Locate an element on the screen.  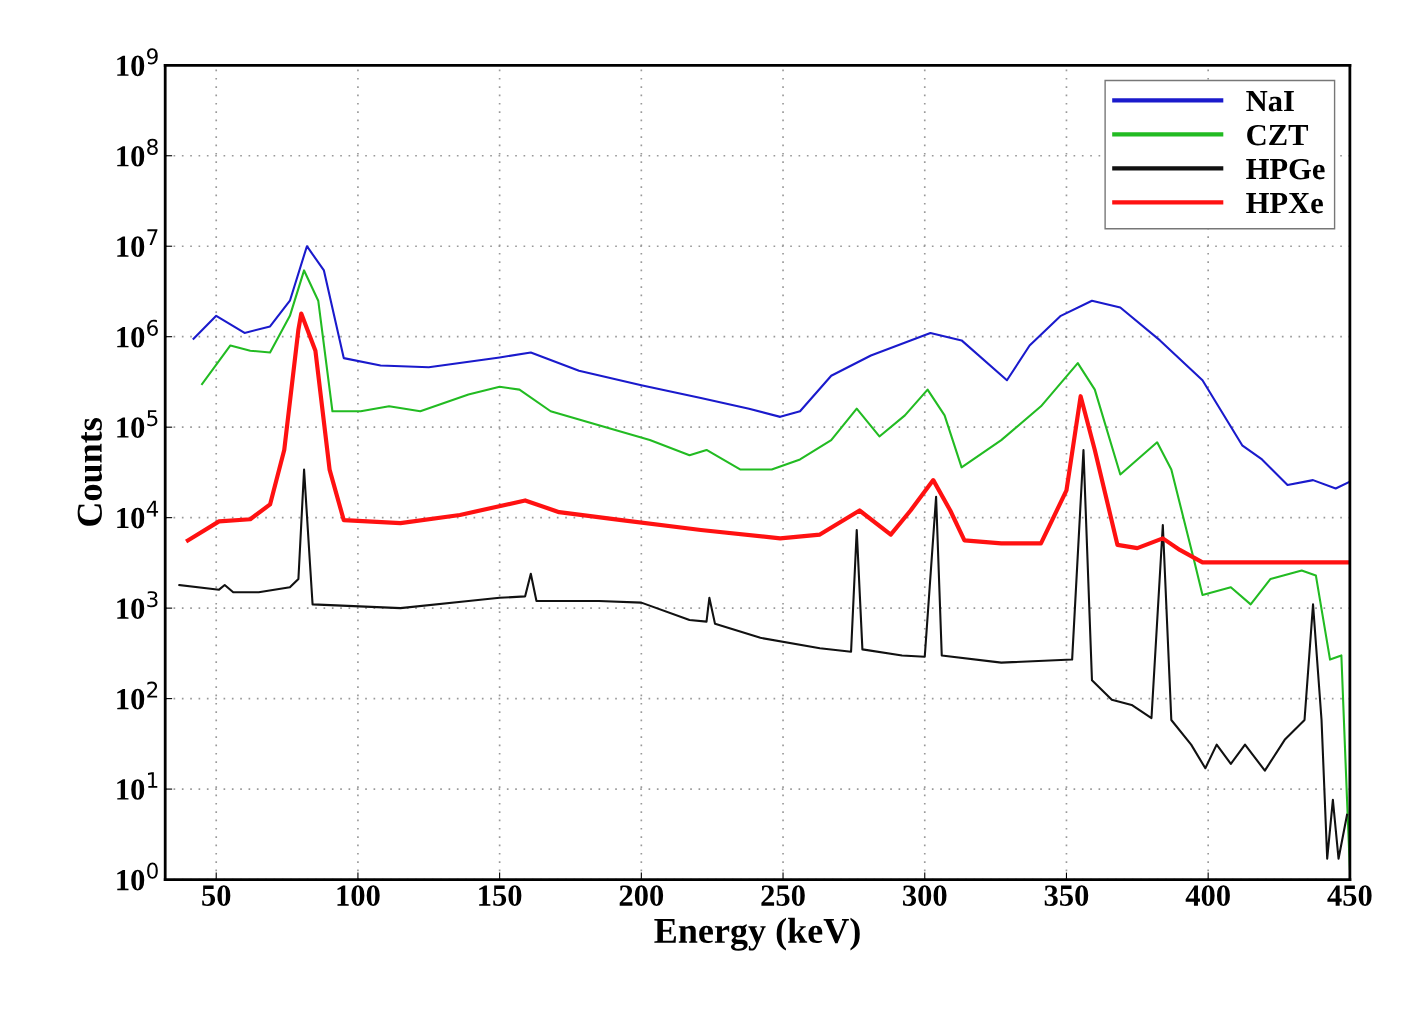
y-tick-label: 10$^{4}$ is located at coordinates (138, 514).